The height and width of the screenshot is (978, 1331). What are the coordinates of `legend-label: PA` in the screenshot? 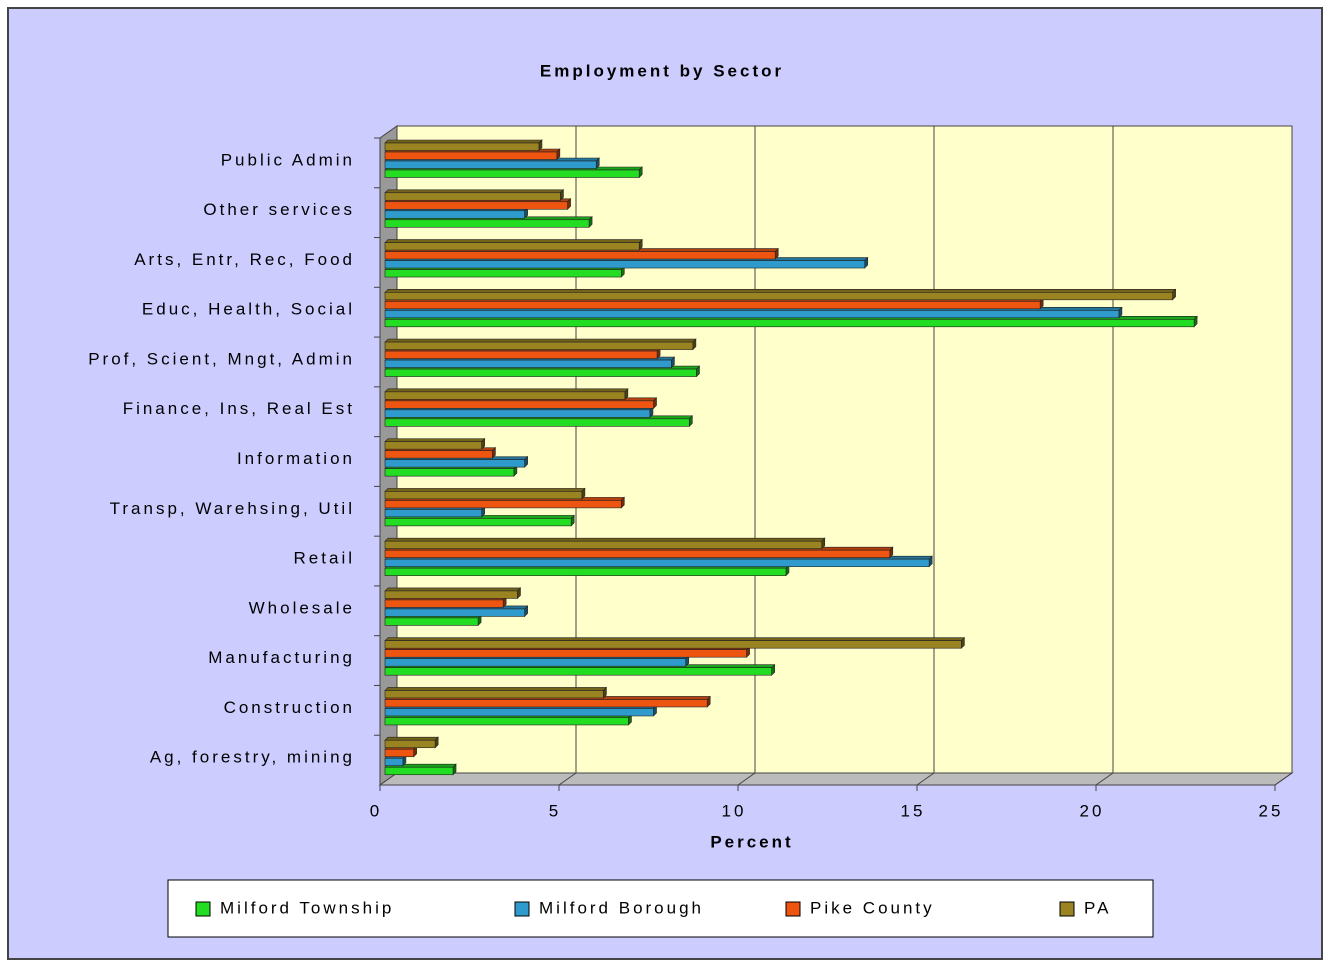 It's located at (1097, 907).